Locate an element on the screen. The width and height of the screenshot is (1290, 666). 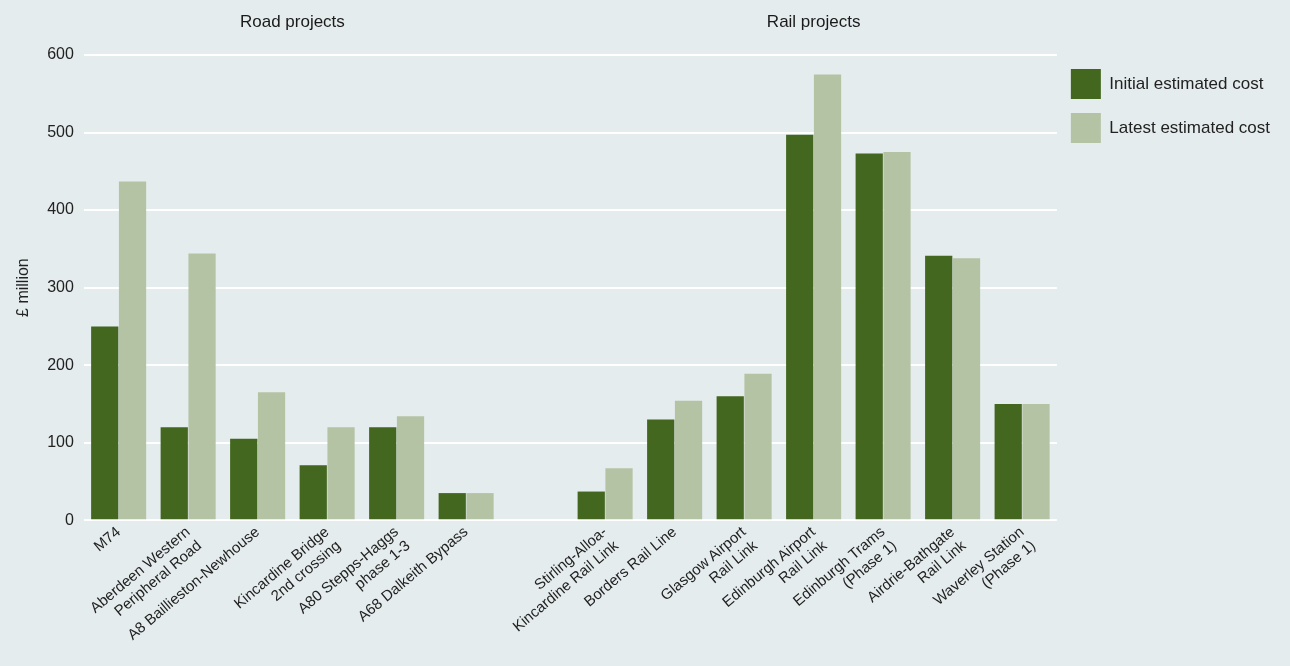
y-tick-label: 100 is located at coordinates (60, 442).